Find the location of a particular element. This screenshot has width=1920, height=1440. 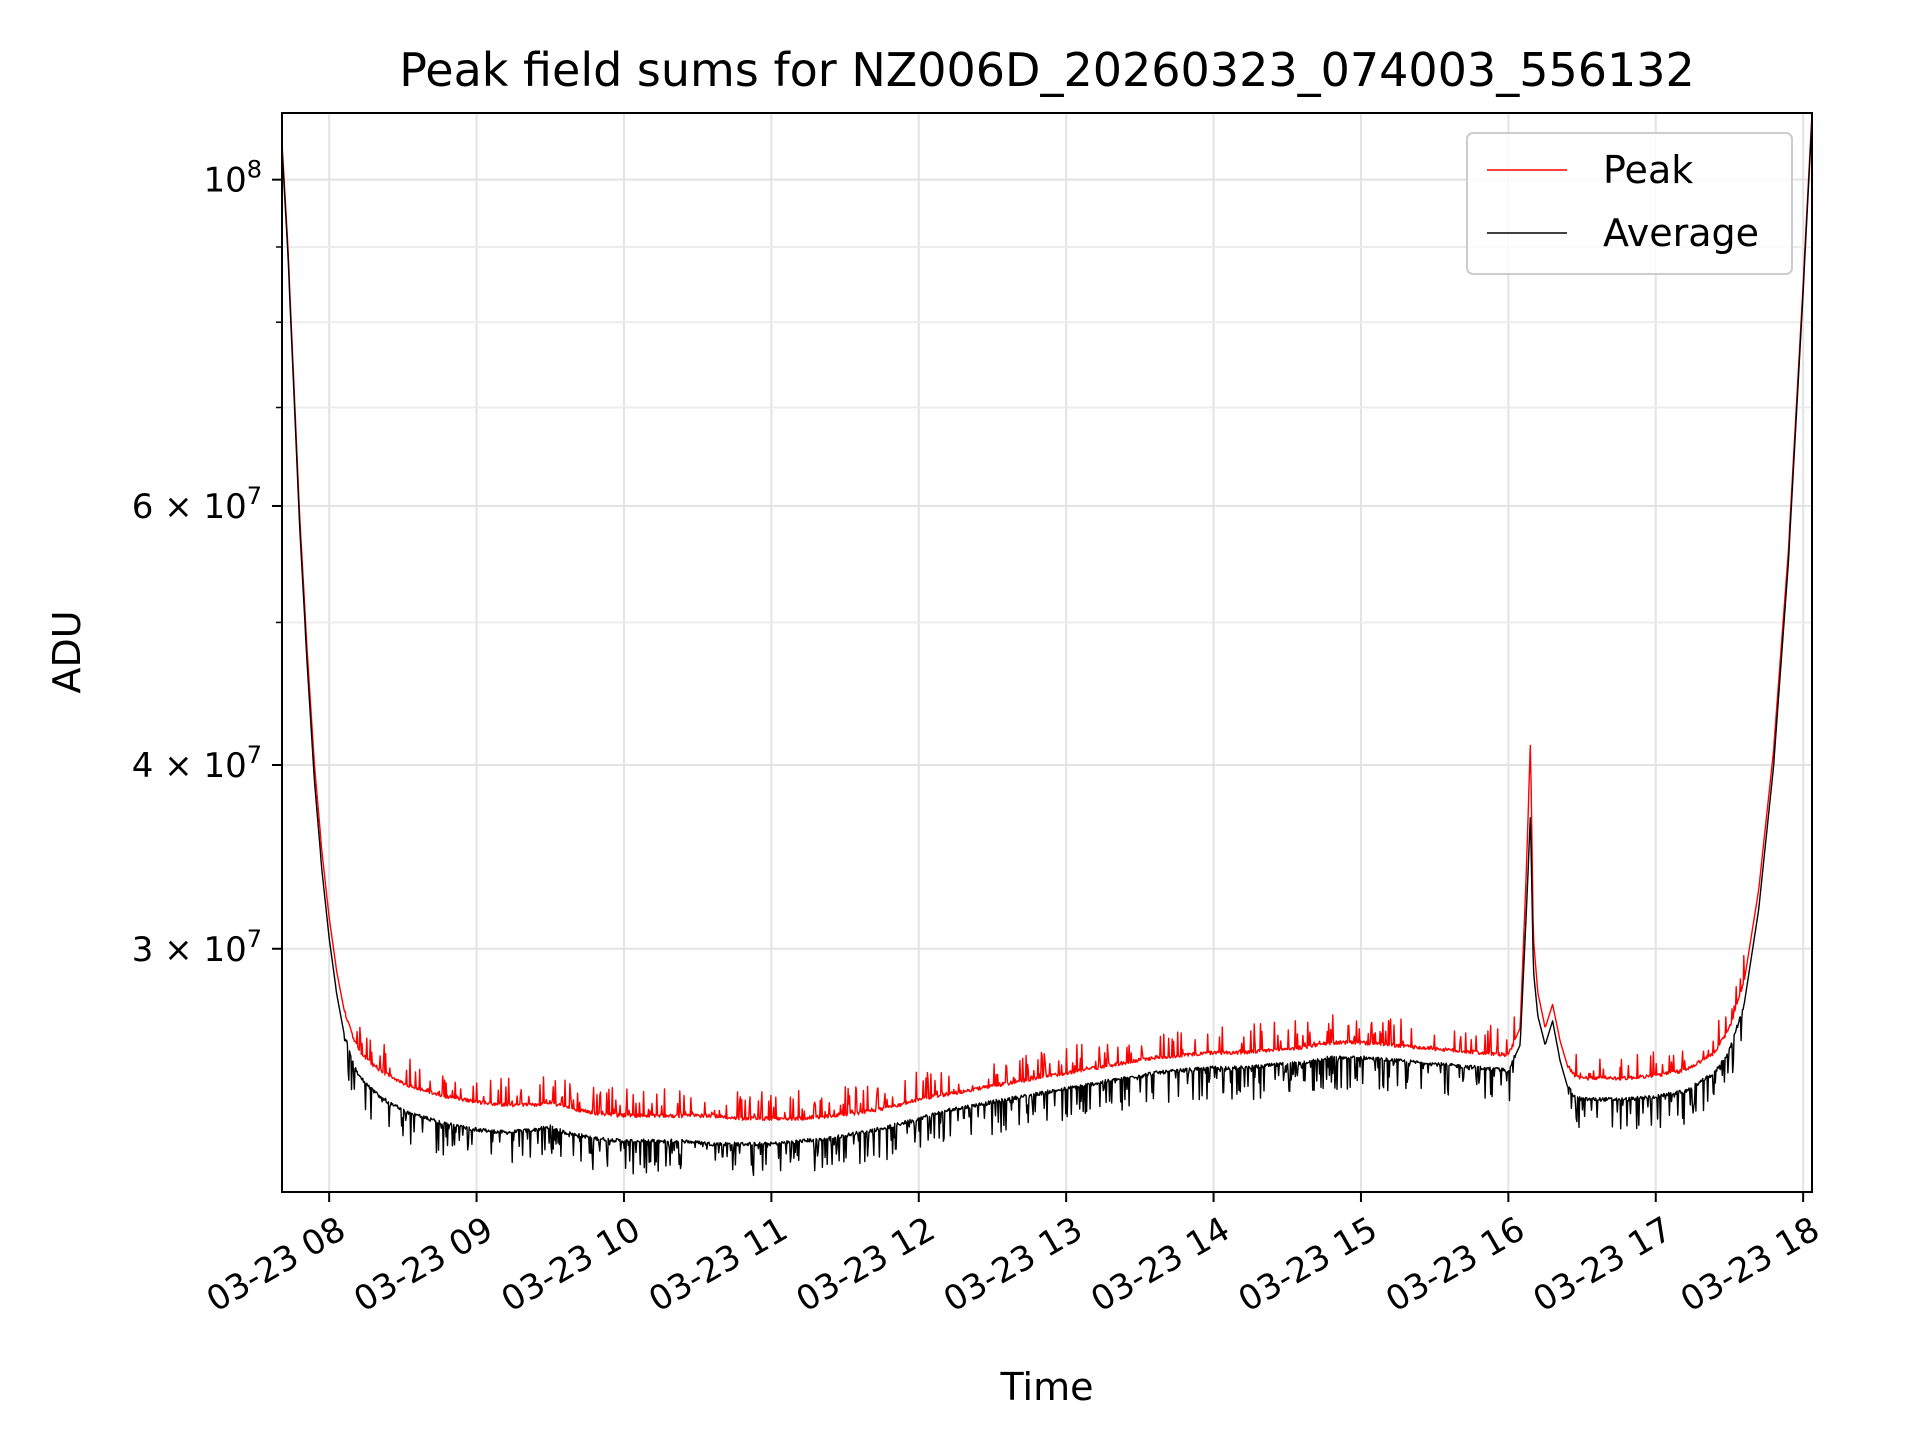

legend-box is located at coordinates (1629, 203).